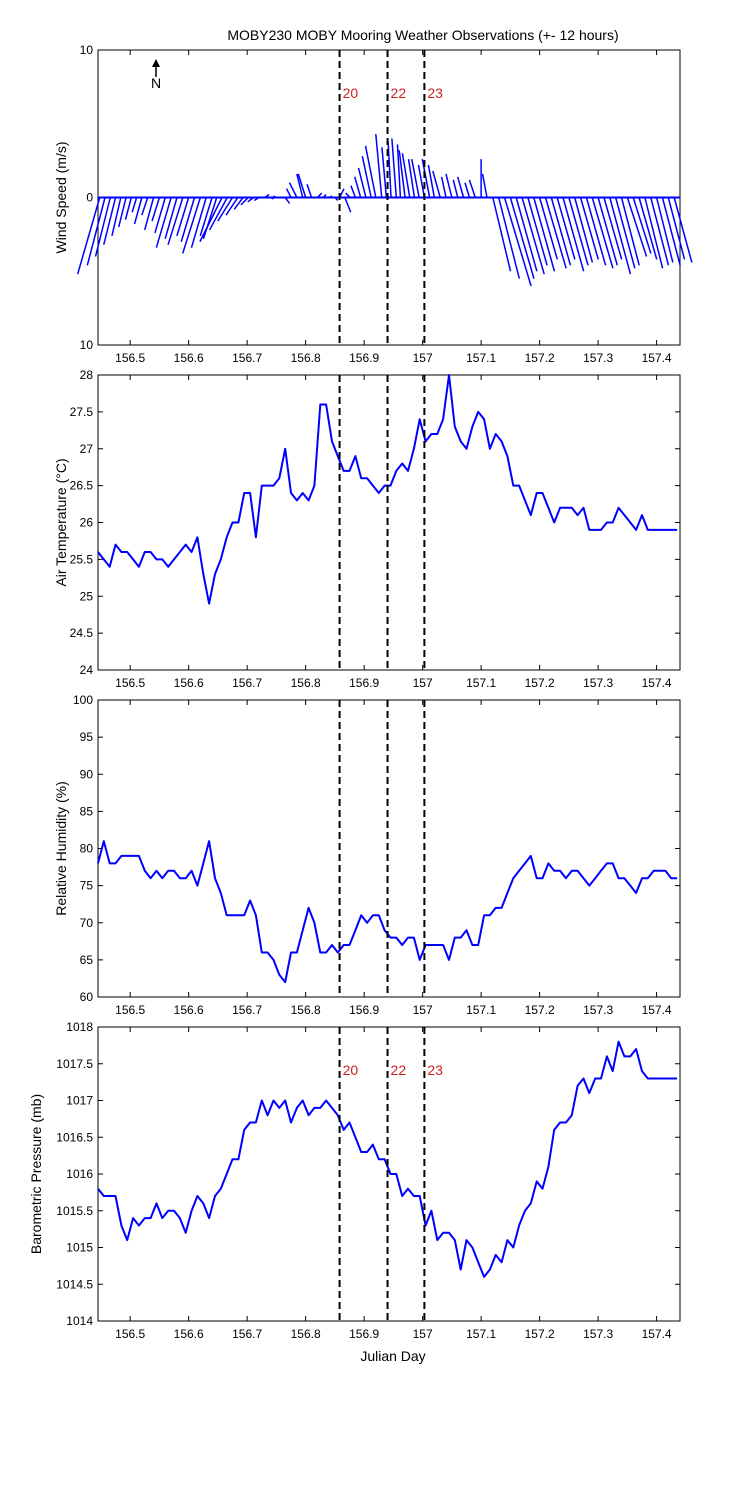  What do you see at coordinates (79, 1248) in the screenshot?
I see `barometric-pressure-ytick-label: 1015` at bounding box center [79, 1248].